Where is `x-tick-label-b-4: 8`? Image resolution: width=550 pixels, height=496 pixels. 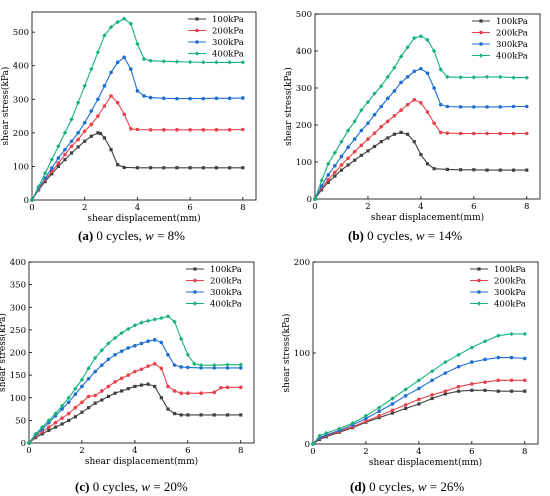 x-tick-label-b-4: 8 is located at coordinates (526, 207).